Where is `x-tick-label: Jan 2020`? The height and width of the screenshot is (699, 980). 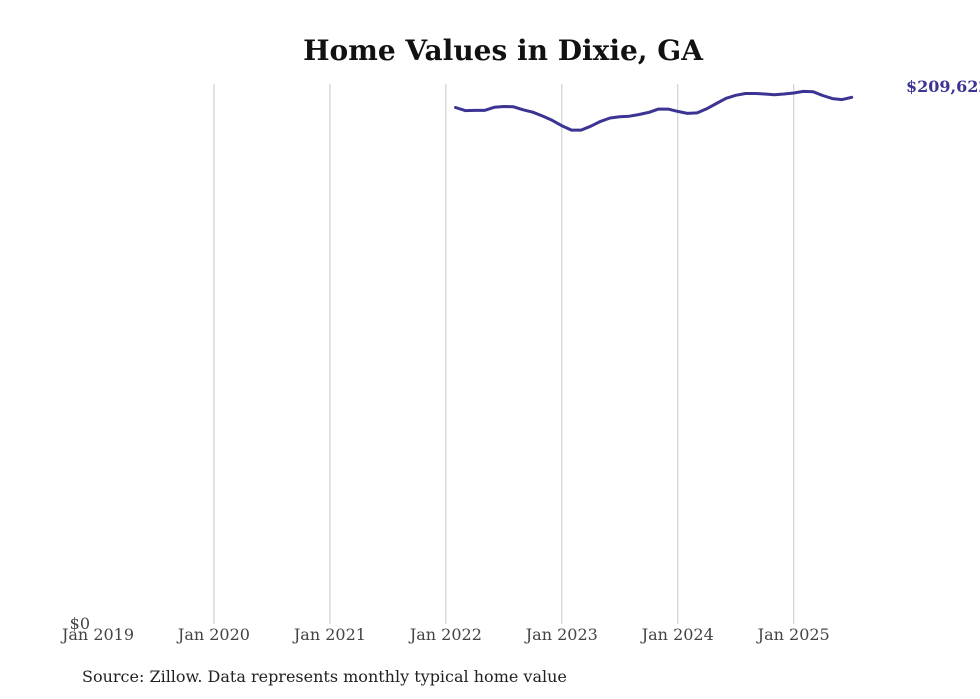
x-tick-label: Jan 2020 is located at coordinates (213, 634).